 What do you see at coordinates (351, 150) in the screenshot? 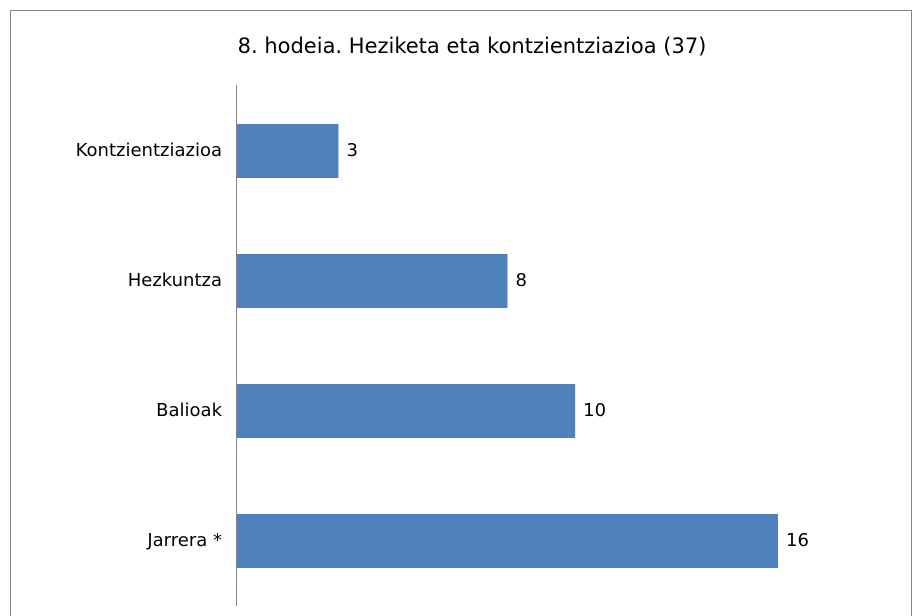
I see `data-label: 3` at bounding box center [351, 150].